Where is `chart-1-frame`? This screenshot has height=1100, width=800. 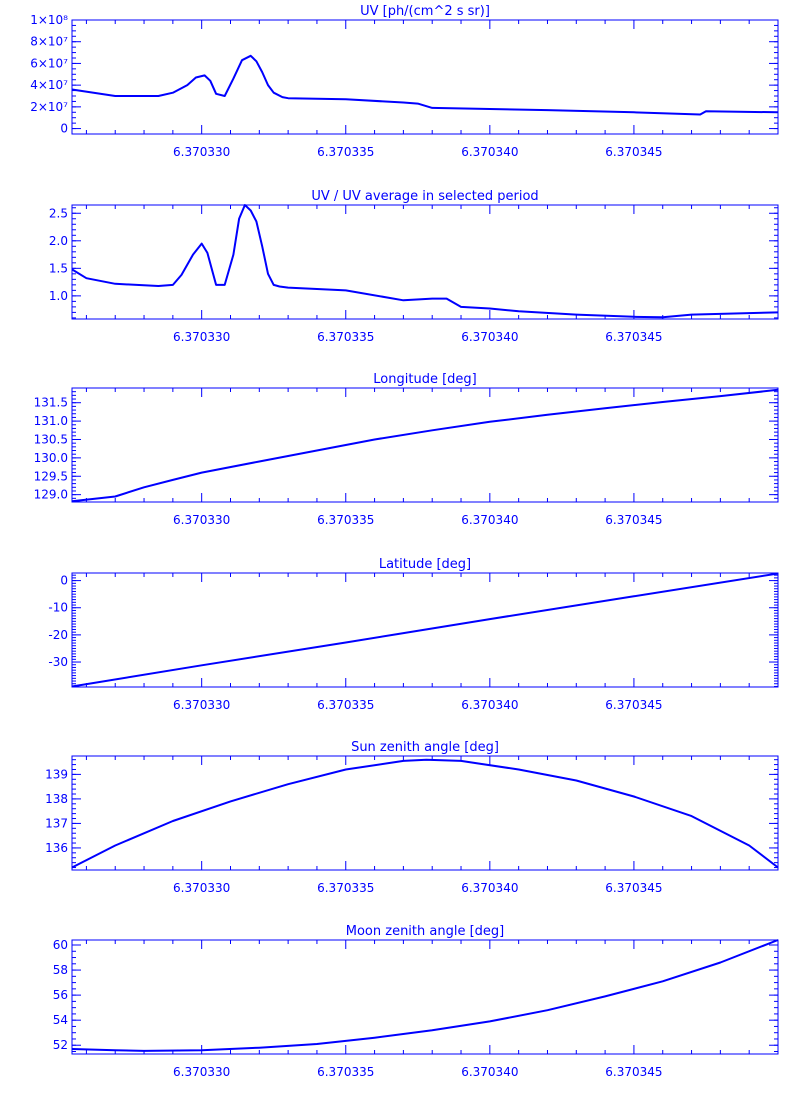
chart-1-frame is located at coordinates (425, 77).